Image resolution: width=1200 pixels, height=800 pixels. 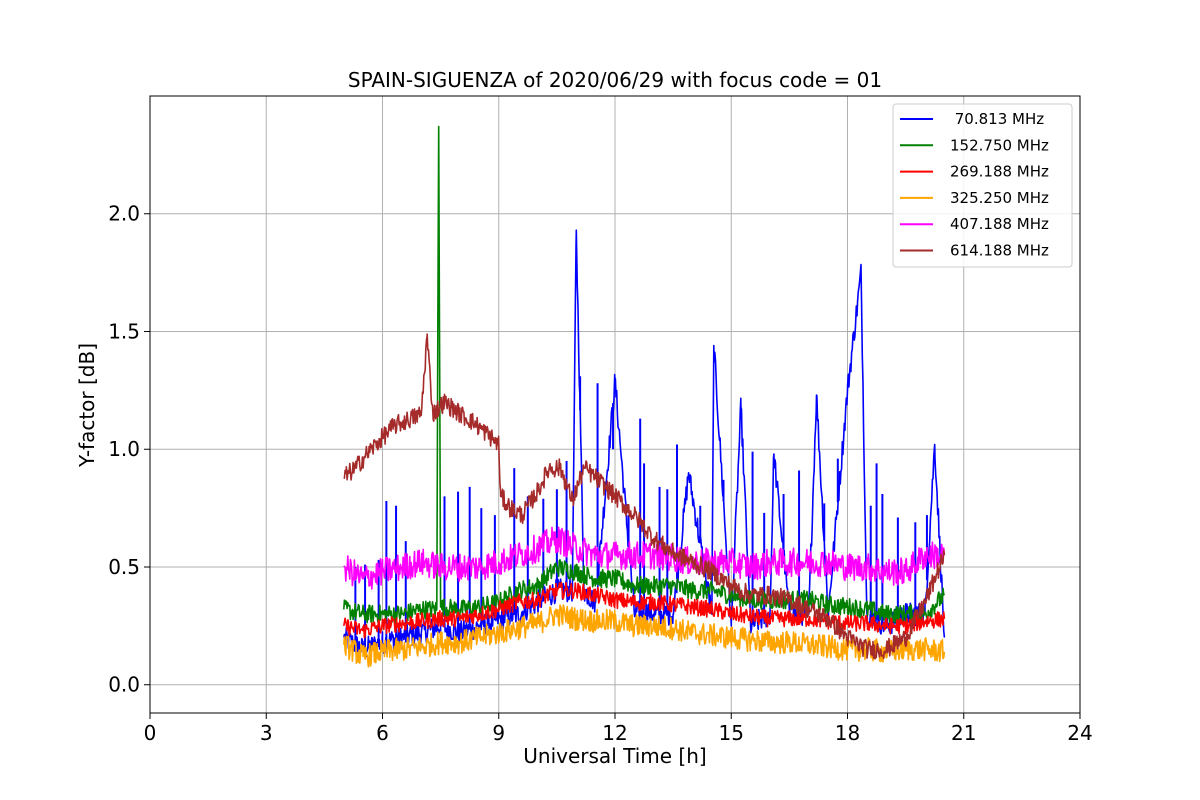 What do you see at coordinates (124, 214) in the screenshot?
I see `y-tick-label: 2.0` at bounding box center [124, 214].